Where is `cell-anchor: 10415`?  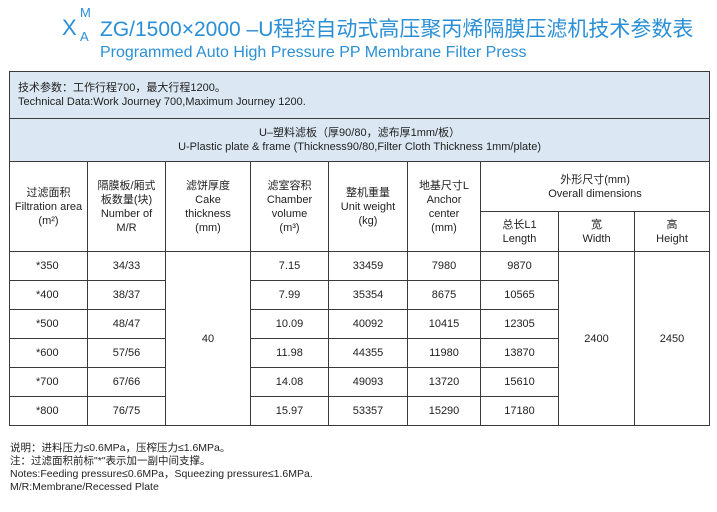
cell-anchor: 10415 is located at coordinates (444, 324).